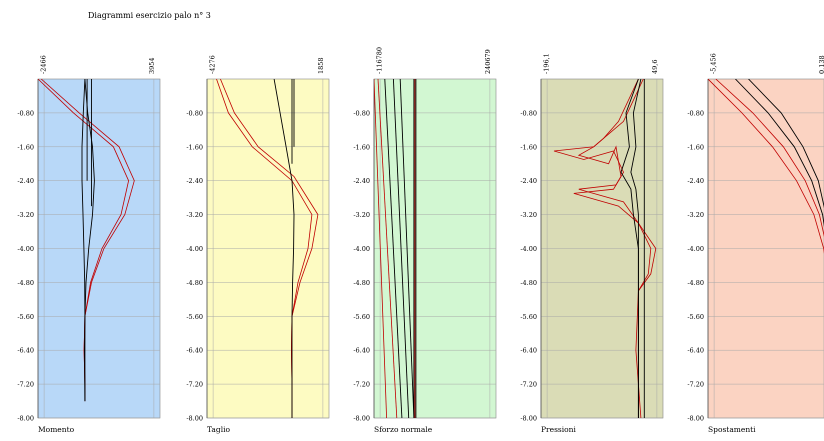  Describe the element at coordinates (488, 61) in the screenshot. I see `x-tick-label: 240679` at that location.